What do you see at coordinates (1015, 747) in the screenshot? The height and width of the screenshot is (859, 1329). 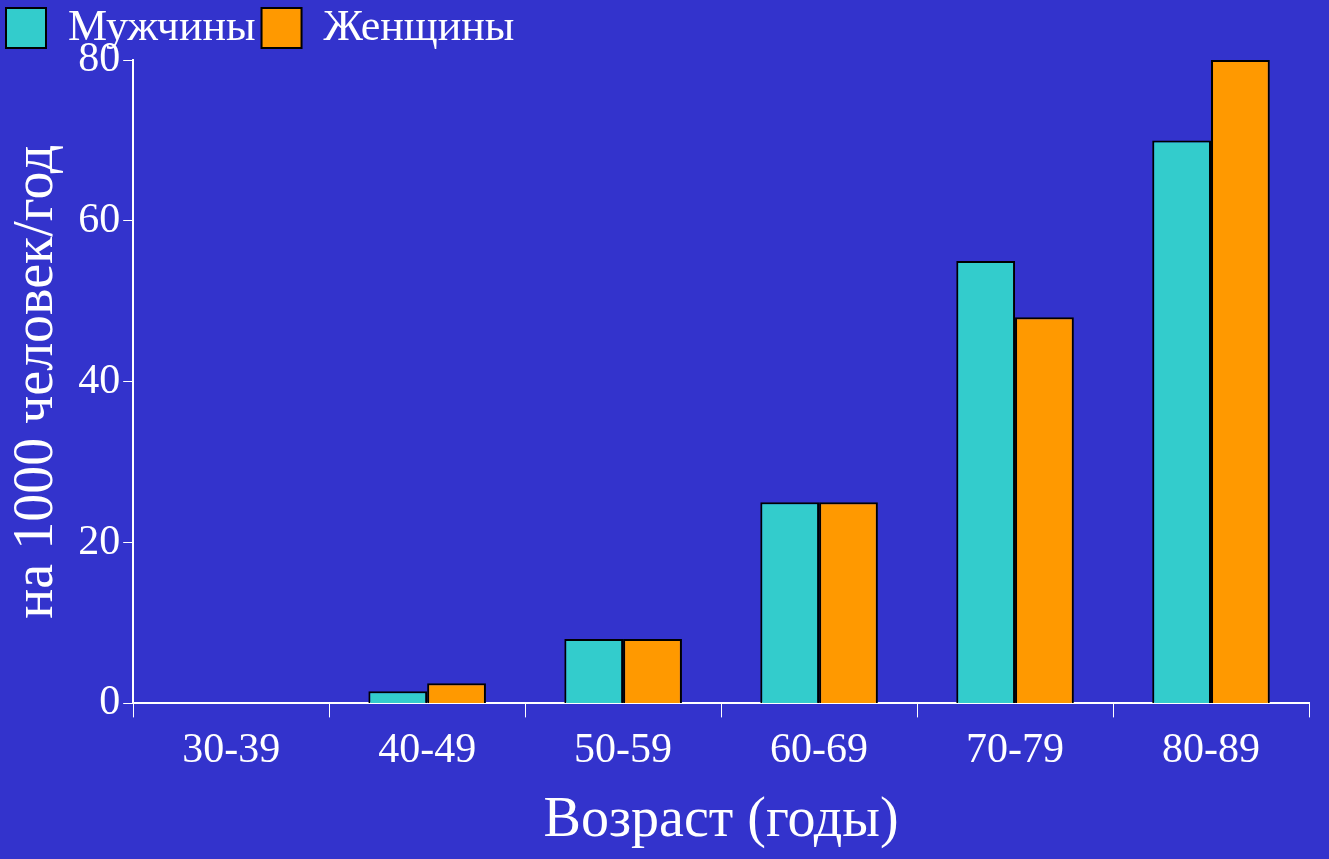 I see `x-tick-label: 70-79` at bounding box center [1015, 747].